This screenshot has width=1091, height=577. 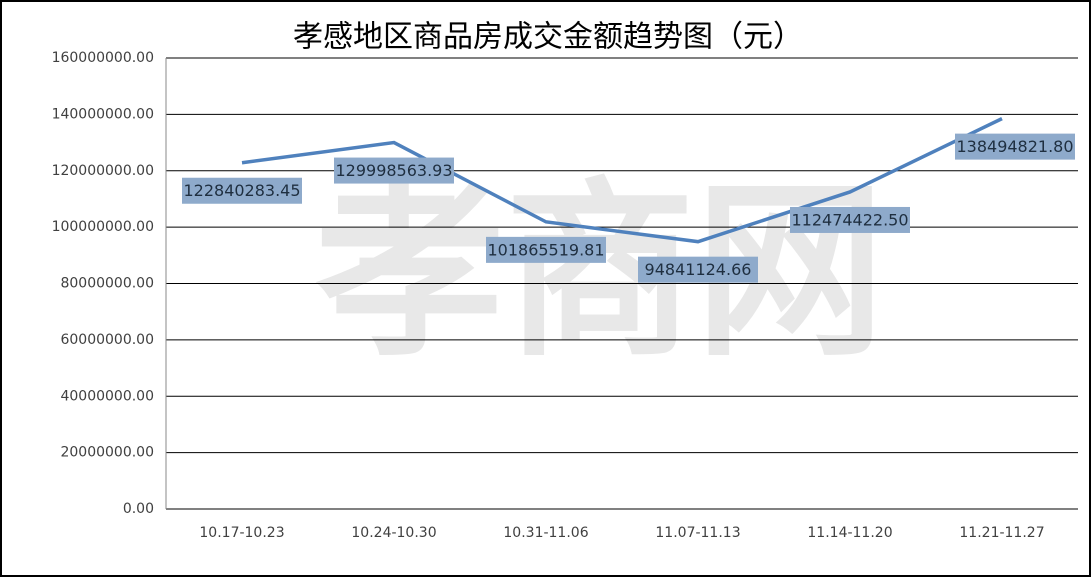 What do you see at coordinates (849, 533) in the screenshot?
I see `x-tick-label: 11.14-11.20` at bounding box center [849, 533].